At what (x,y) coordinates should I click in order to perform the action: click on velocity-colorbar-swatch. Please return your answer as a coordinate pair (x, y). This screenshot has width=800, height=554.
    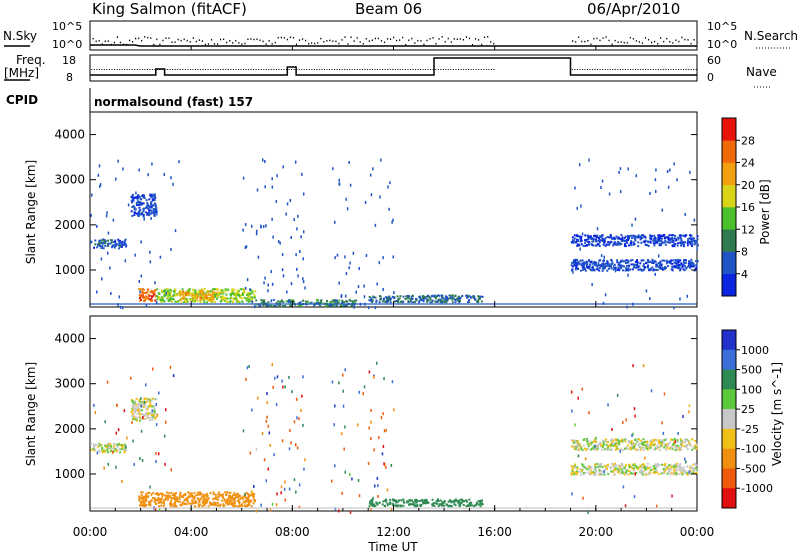
    Looking at the image, I should click on (729, 419).